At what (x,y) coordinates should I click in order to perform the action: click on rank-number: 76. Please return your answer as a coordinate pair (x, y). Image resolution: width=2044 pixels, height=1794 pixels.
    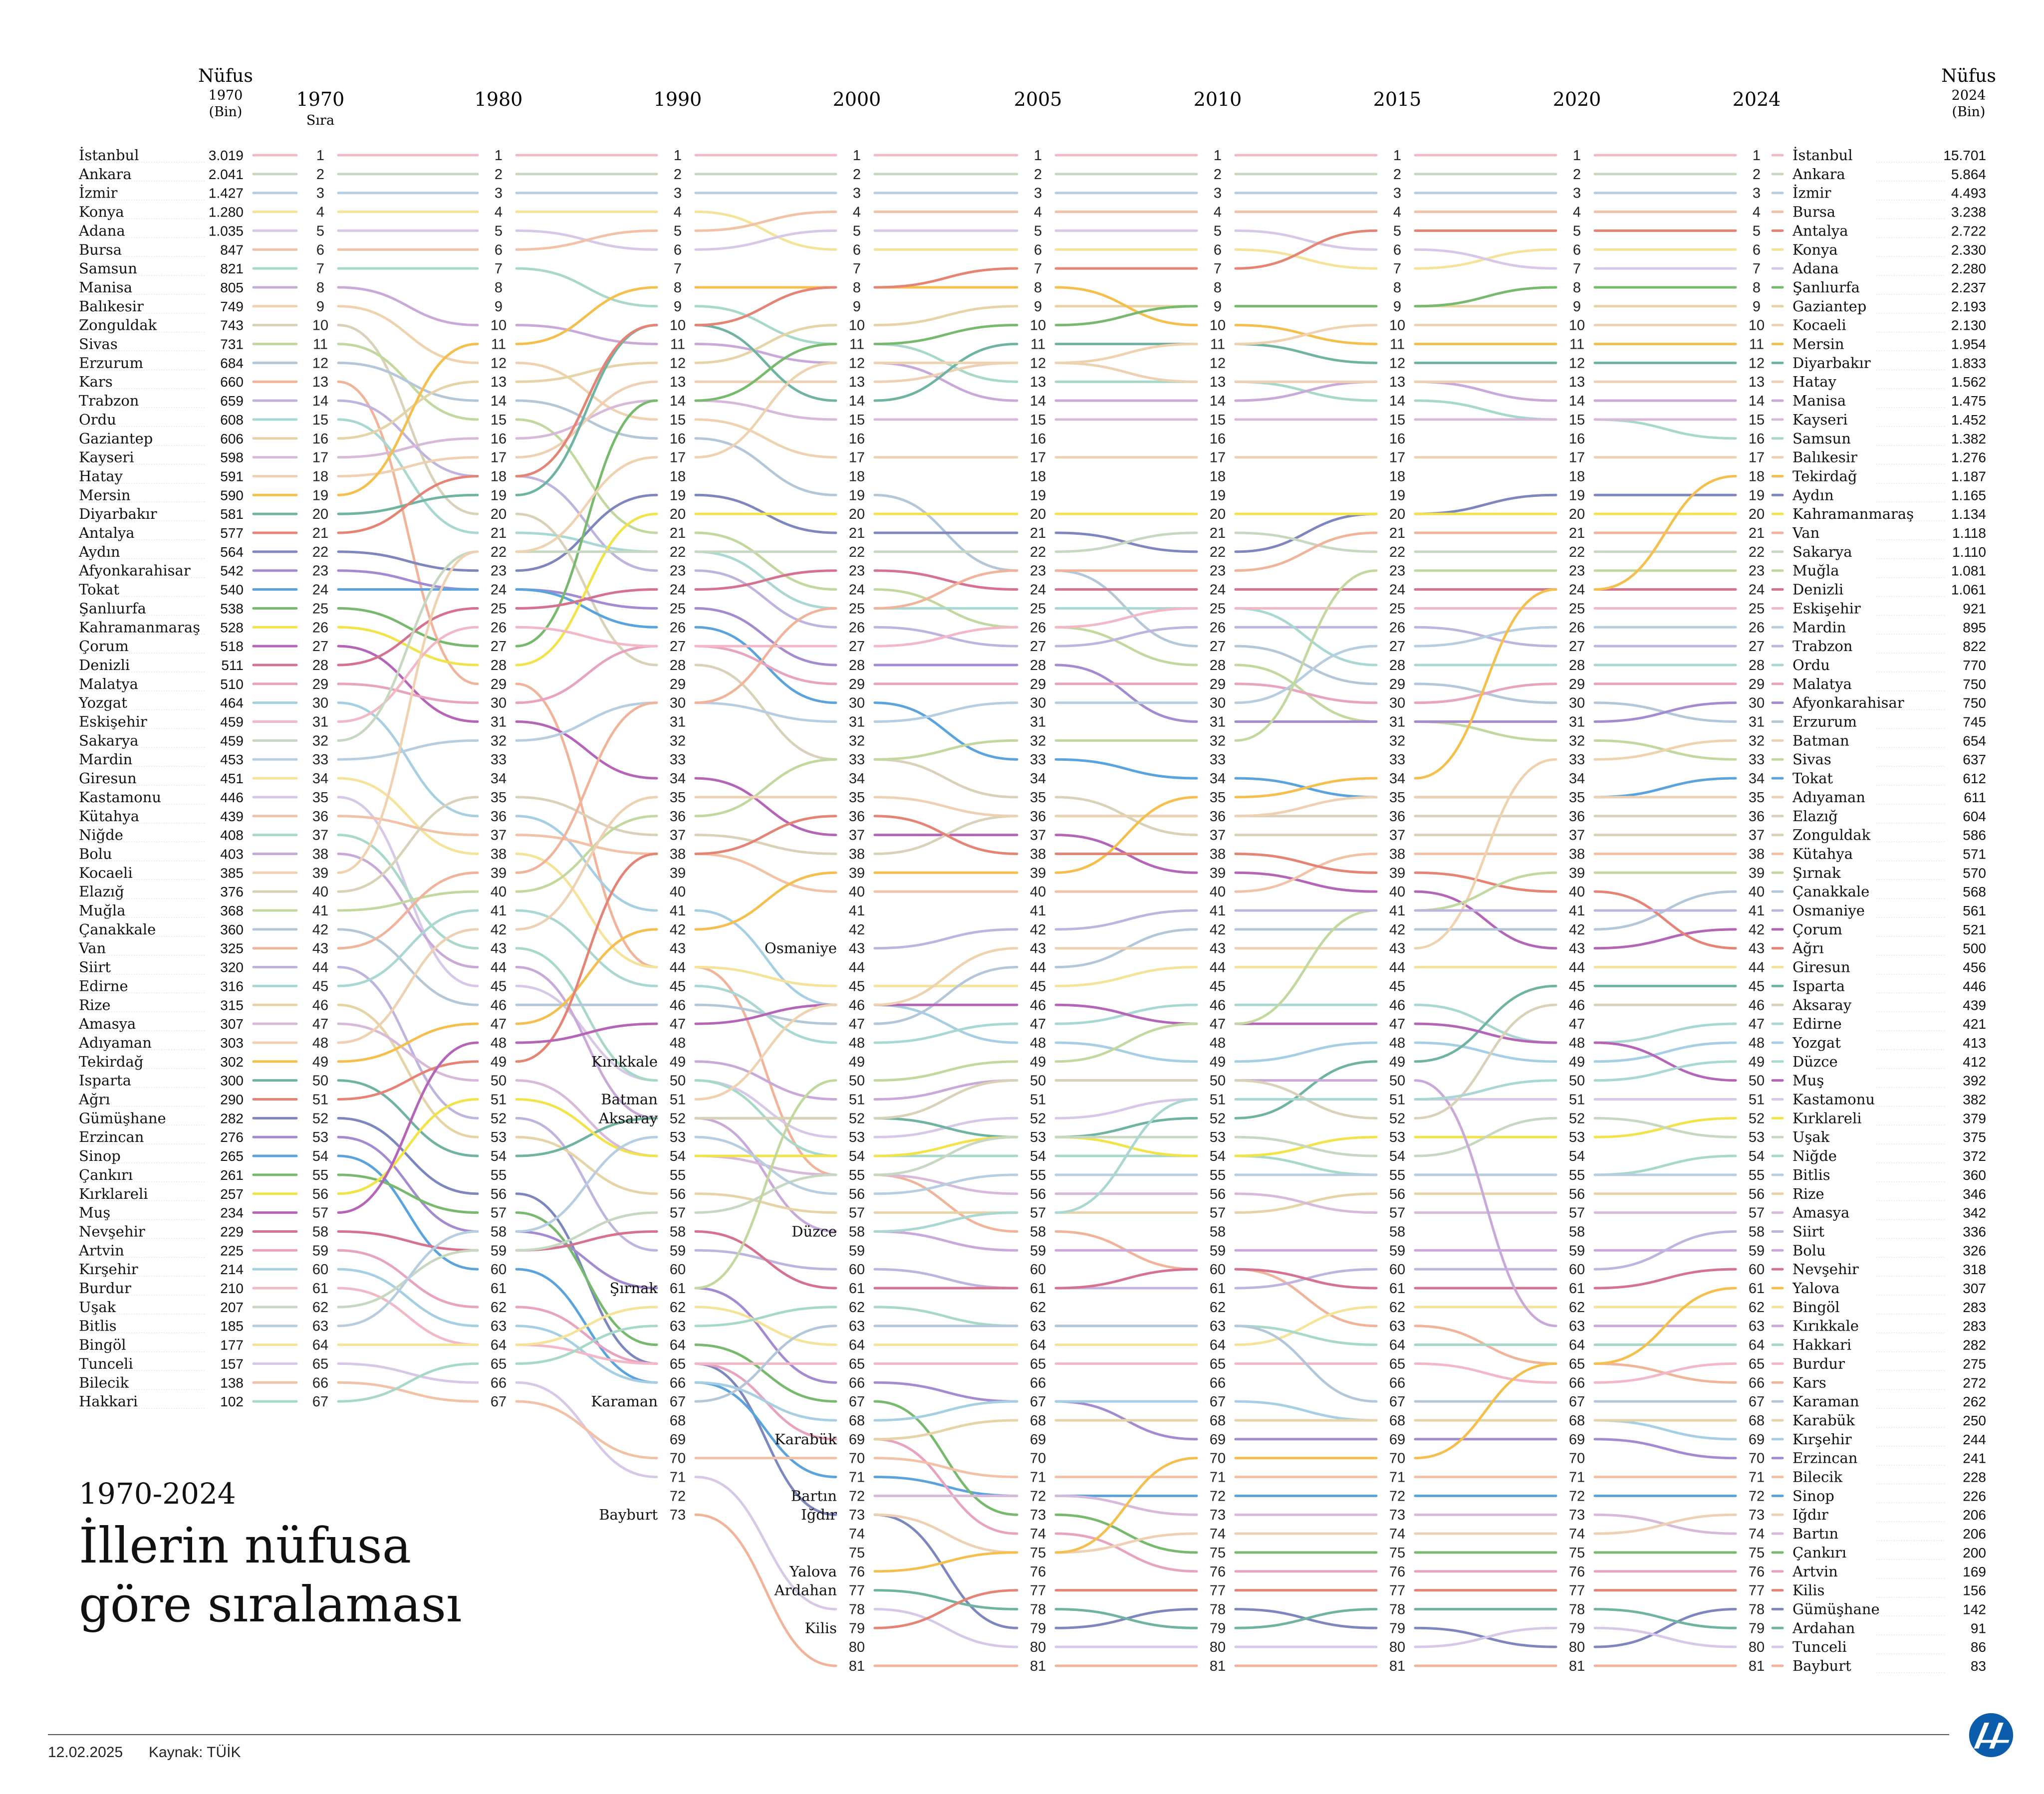
    Looking at the image, I should click on (1577, 1572).